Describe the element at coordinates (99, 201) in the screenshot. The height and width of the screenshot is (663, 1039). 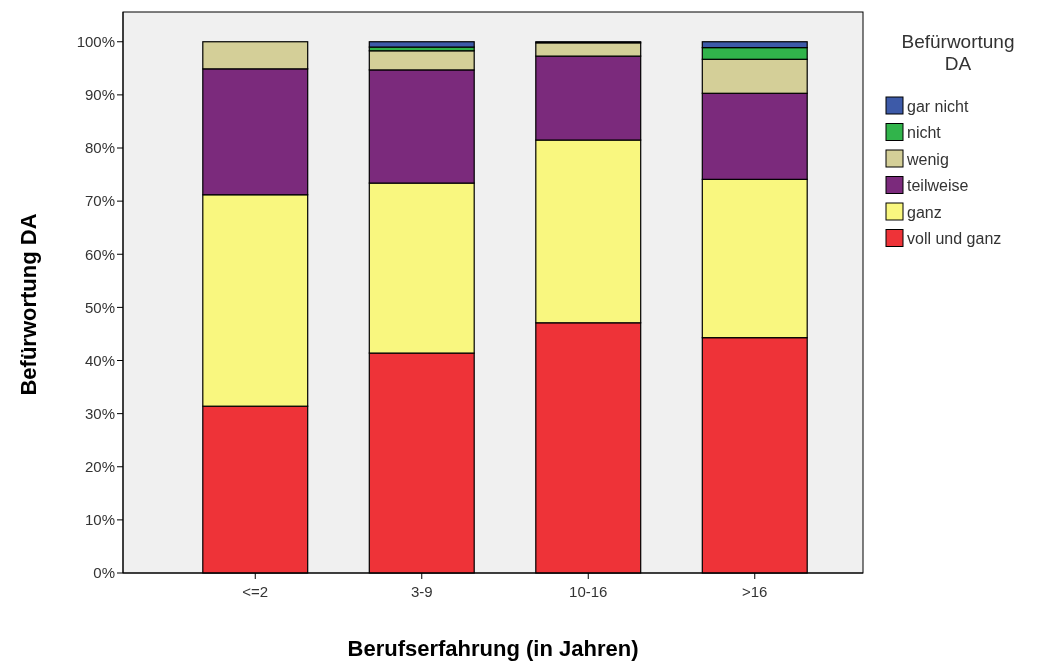
I see `y-tick-label: 70%` at that location.